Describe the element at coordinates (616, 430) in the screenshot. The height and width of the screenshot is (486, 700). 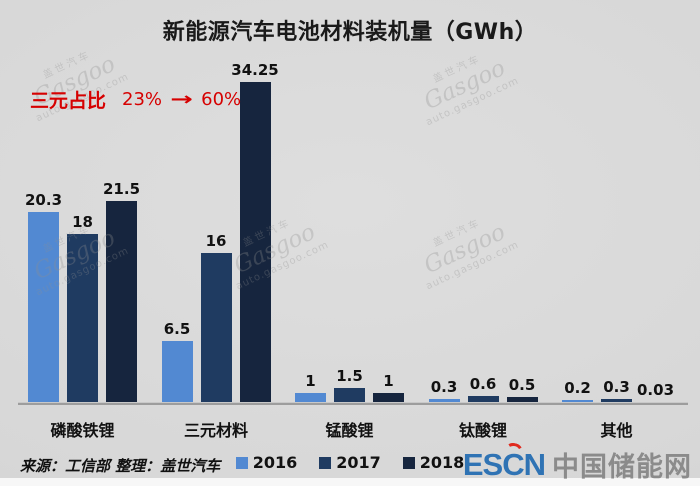
I see `category-label: 其他` at that location.